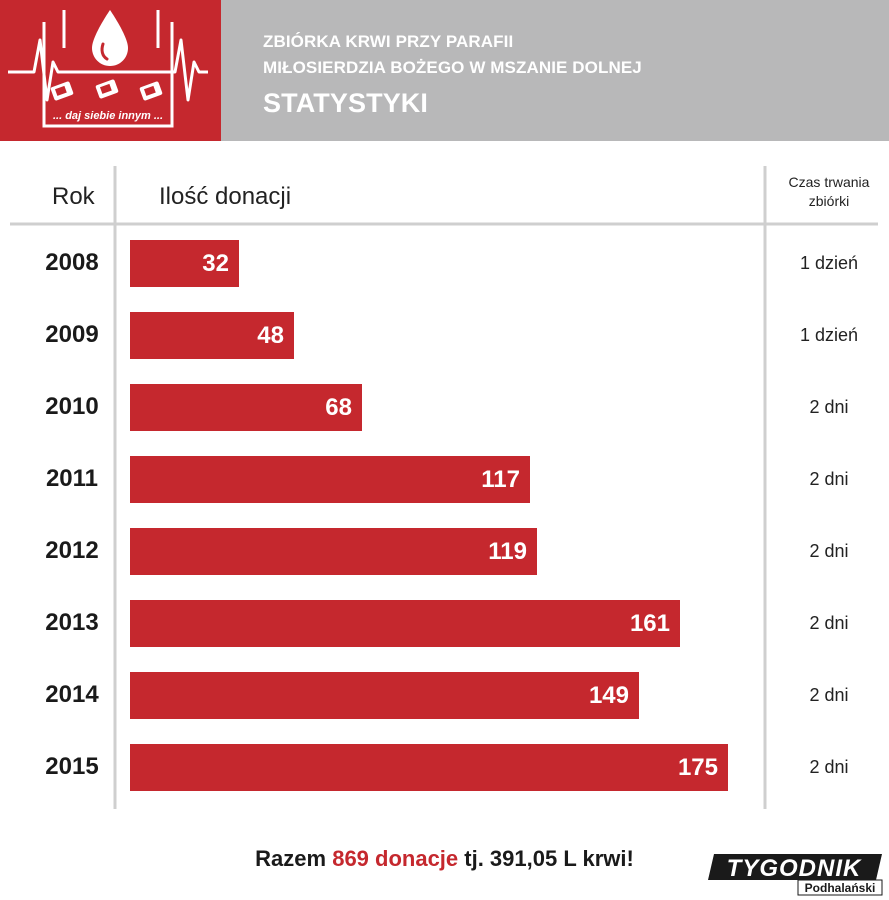 The width and height of the screenshot is (889, 900). What do you see at coordinates (72, 334) in the screenshot?
I see `year-label-2009: 2009` at bounding box center [72, 334].